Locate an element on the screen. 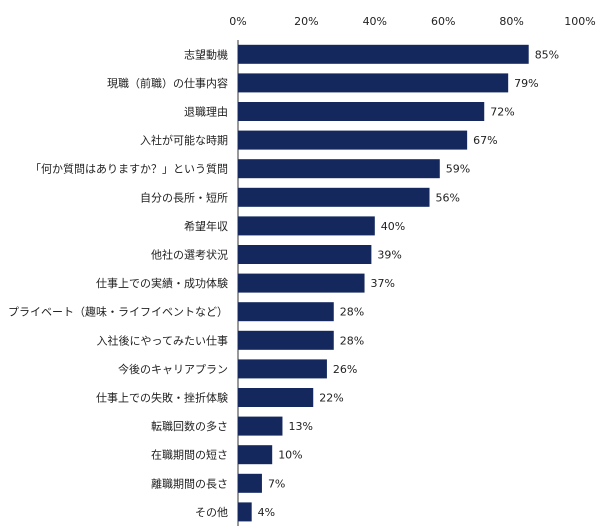 The height and width of the screenshot is (526, 605). x-tick-label: 60% is located at coordinates (443, 21).